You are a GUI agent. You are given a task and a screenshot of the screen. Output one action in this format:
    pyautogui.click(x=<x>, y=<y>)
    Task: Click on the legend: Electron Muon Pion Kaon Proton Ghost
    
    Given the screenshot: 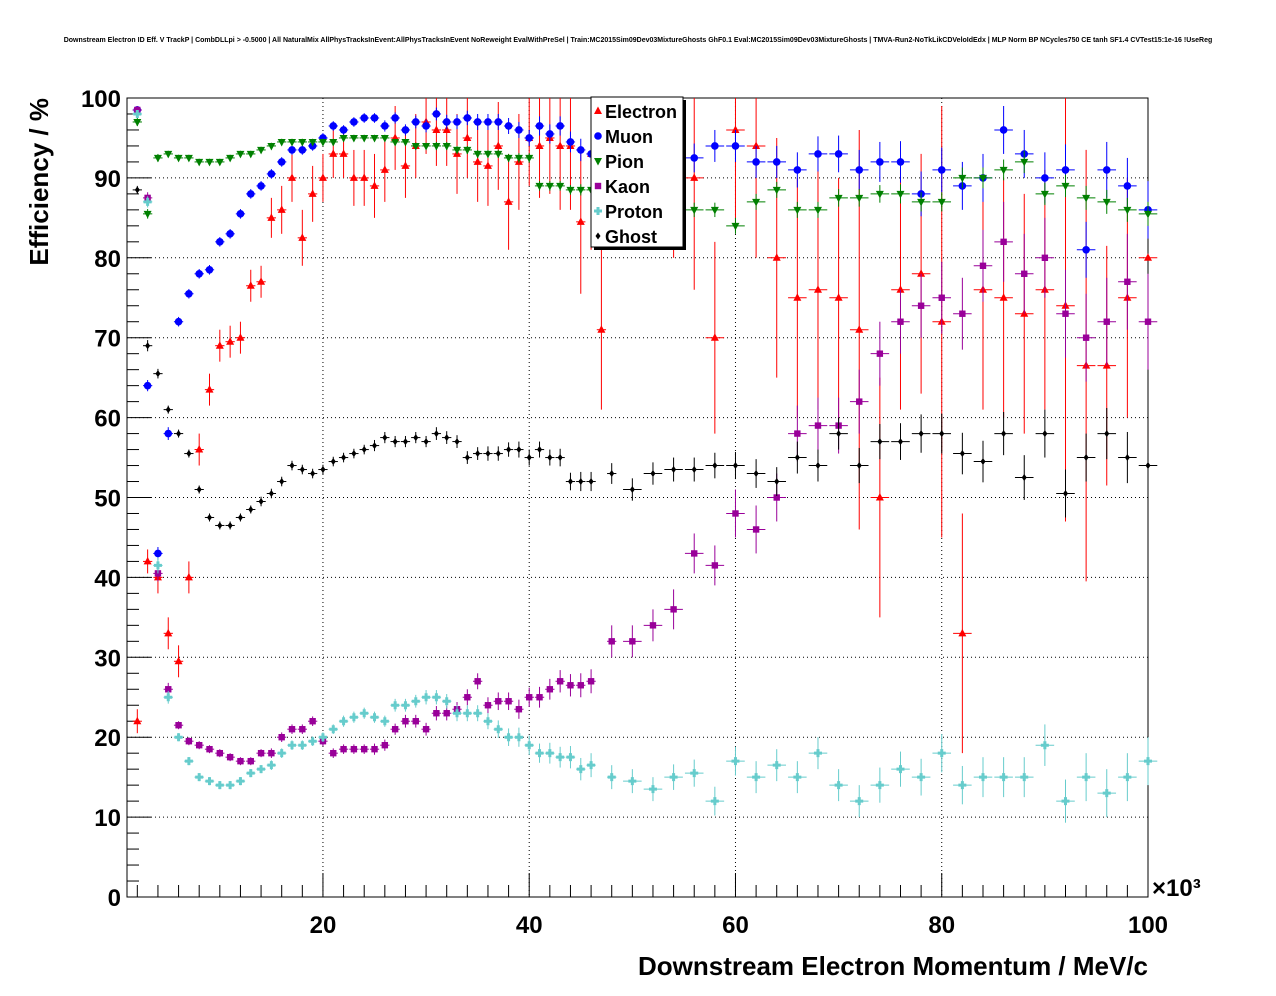 What is the action you would take?
    pyautogui.click(x=638, y=173)
    